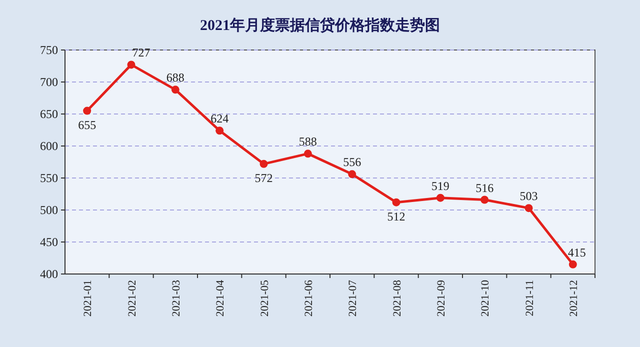 The height and width of the screenshot is (347, 640). Describe the element at coordinates (486, 298) in the screenshot. I see `x-tick-label: 2021-10` at that location.